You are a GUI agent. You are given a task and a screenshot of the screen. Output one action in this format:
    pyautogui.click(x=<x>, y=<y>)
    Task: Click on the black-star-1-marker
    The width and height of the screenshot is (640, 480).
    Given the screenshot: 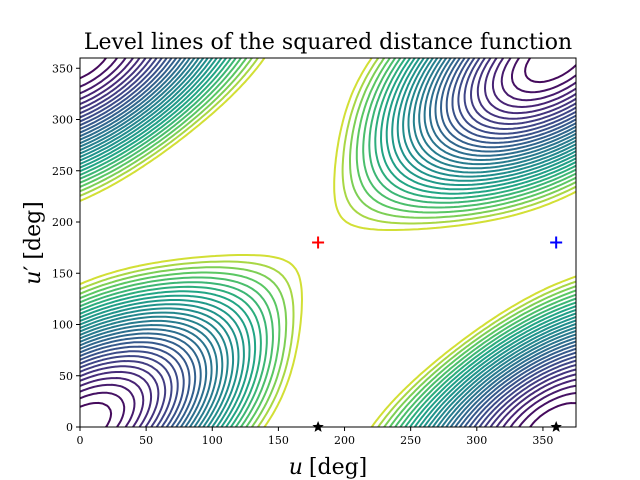 What is the action you would take?
    pyautogui.click(x=318, y=426)
    